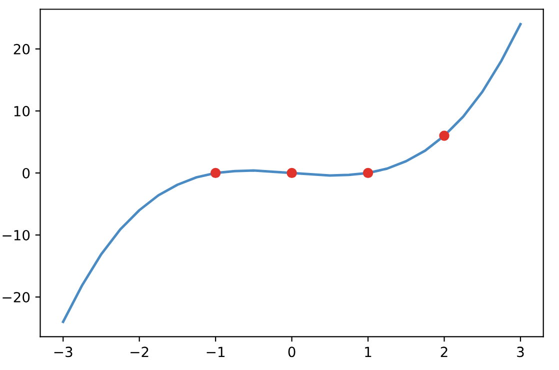 This screenshot has height=370, width=559. I want to click on x-tick-label: −3, so click(63, 352).